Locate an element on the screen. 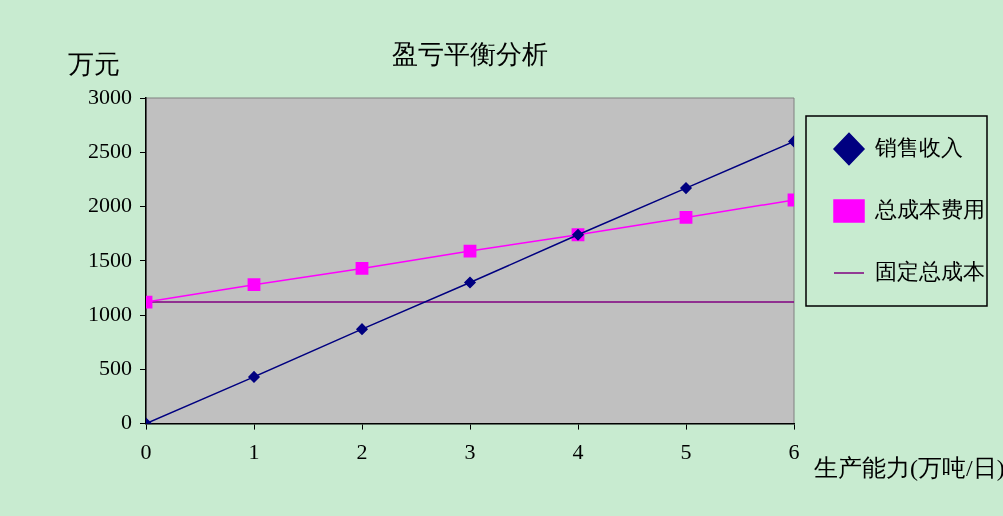 The height and width of the screenshot is (516, 1003). y-tick-label: 0 is located at coordinates (126, 422).